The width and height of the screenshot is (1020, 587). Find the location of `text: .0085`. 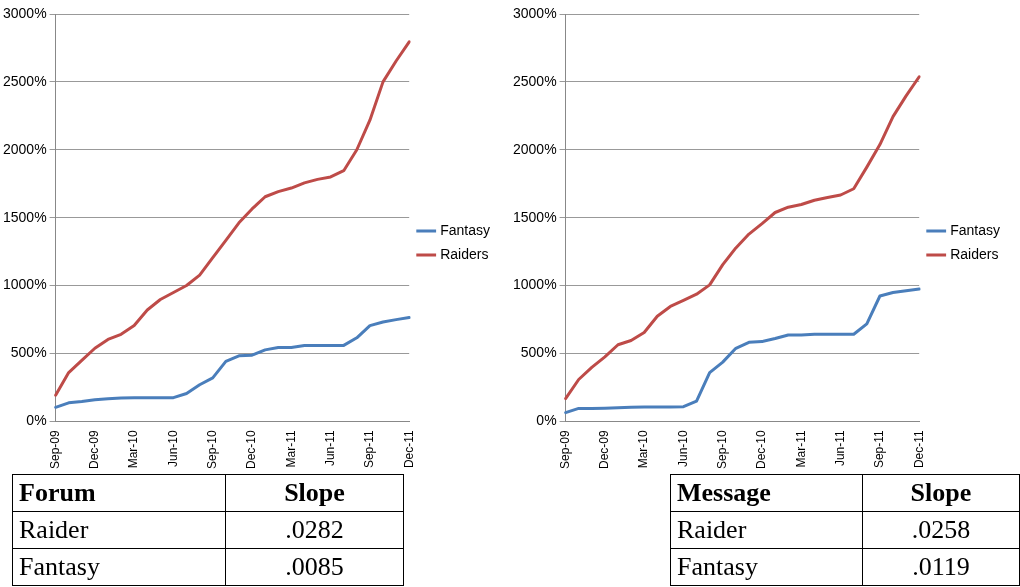

text: .0085 is located at coordinates (314, 567).